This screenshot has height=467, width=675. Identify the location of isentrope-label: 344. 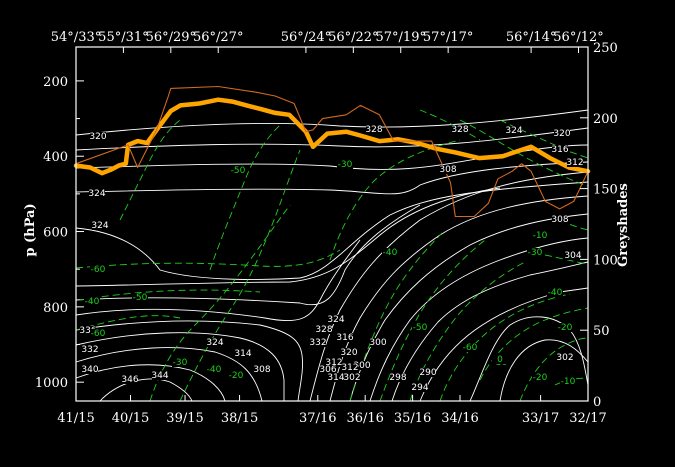
(159, 376).